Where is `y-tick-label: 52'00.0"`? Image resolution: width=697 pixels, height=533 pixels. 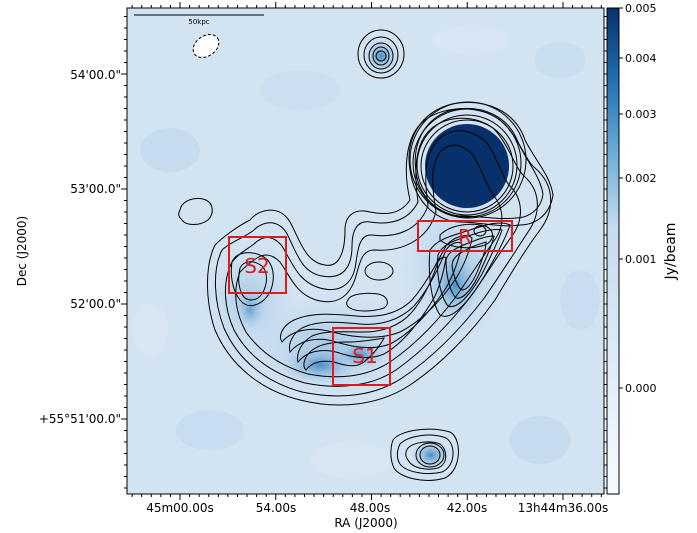 y-tick-label: 52'00.0" is located at coordinates (95, 304).